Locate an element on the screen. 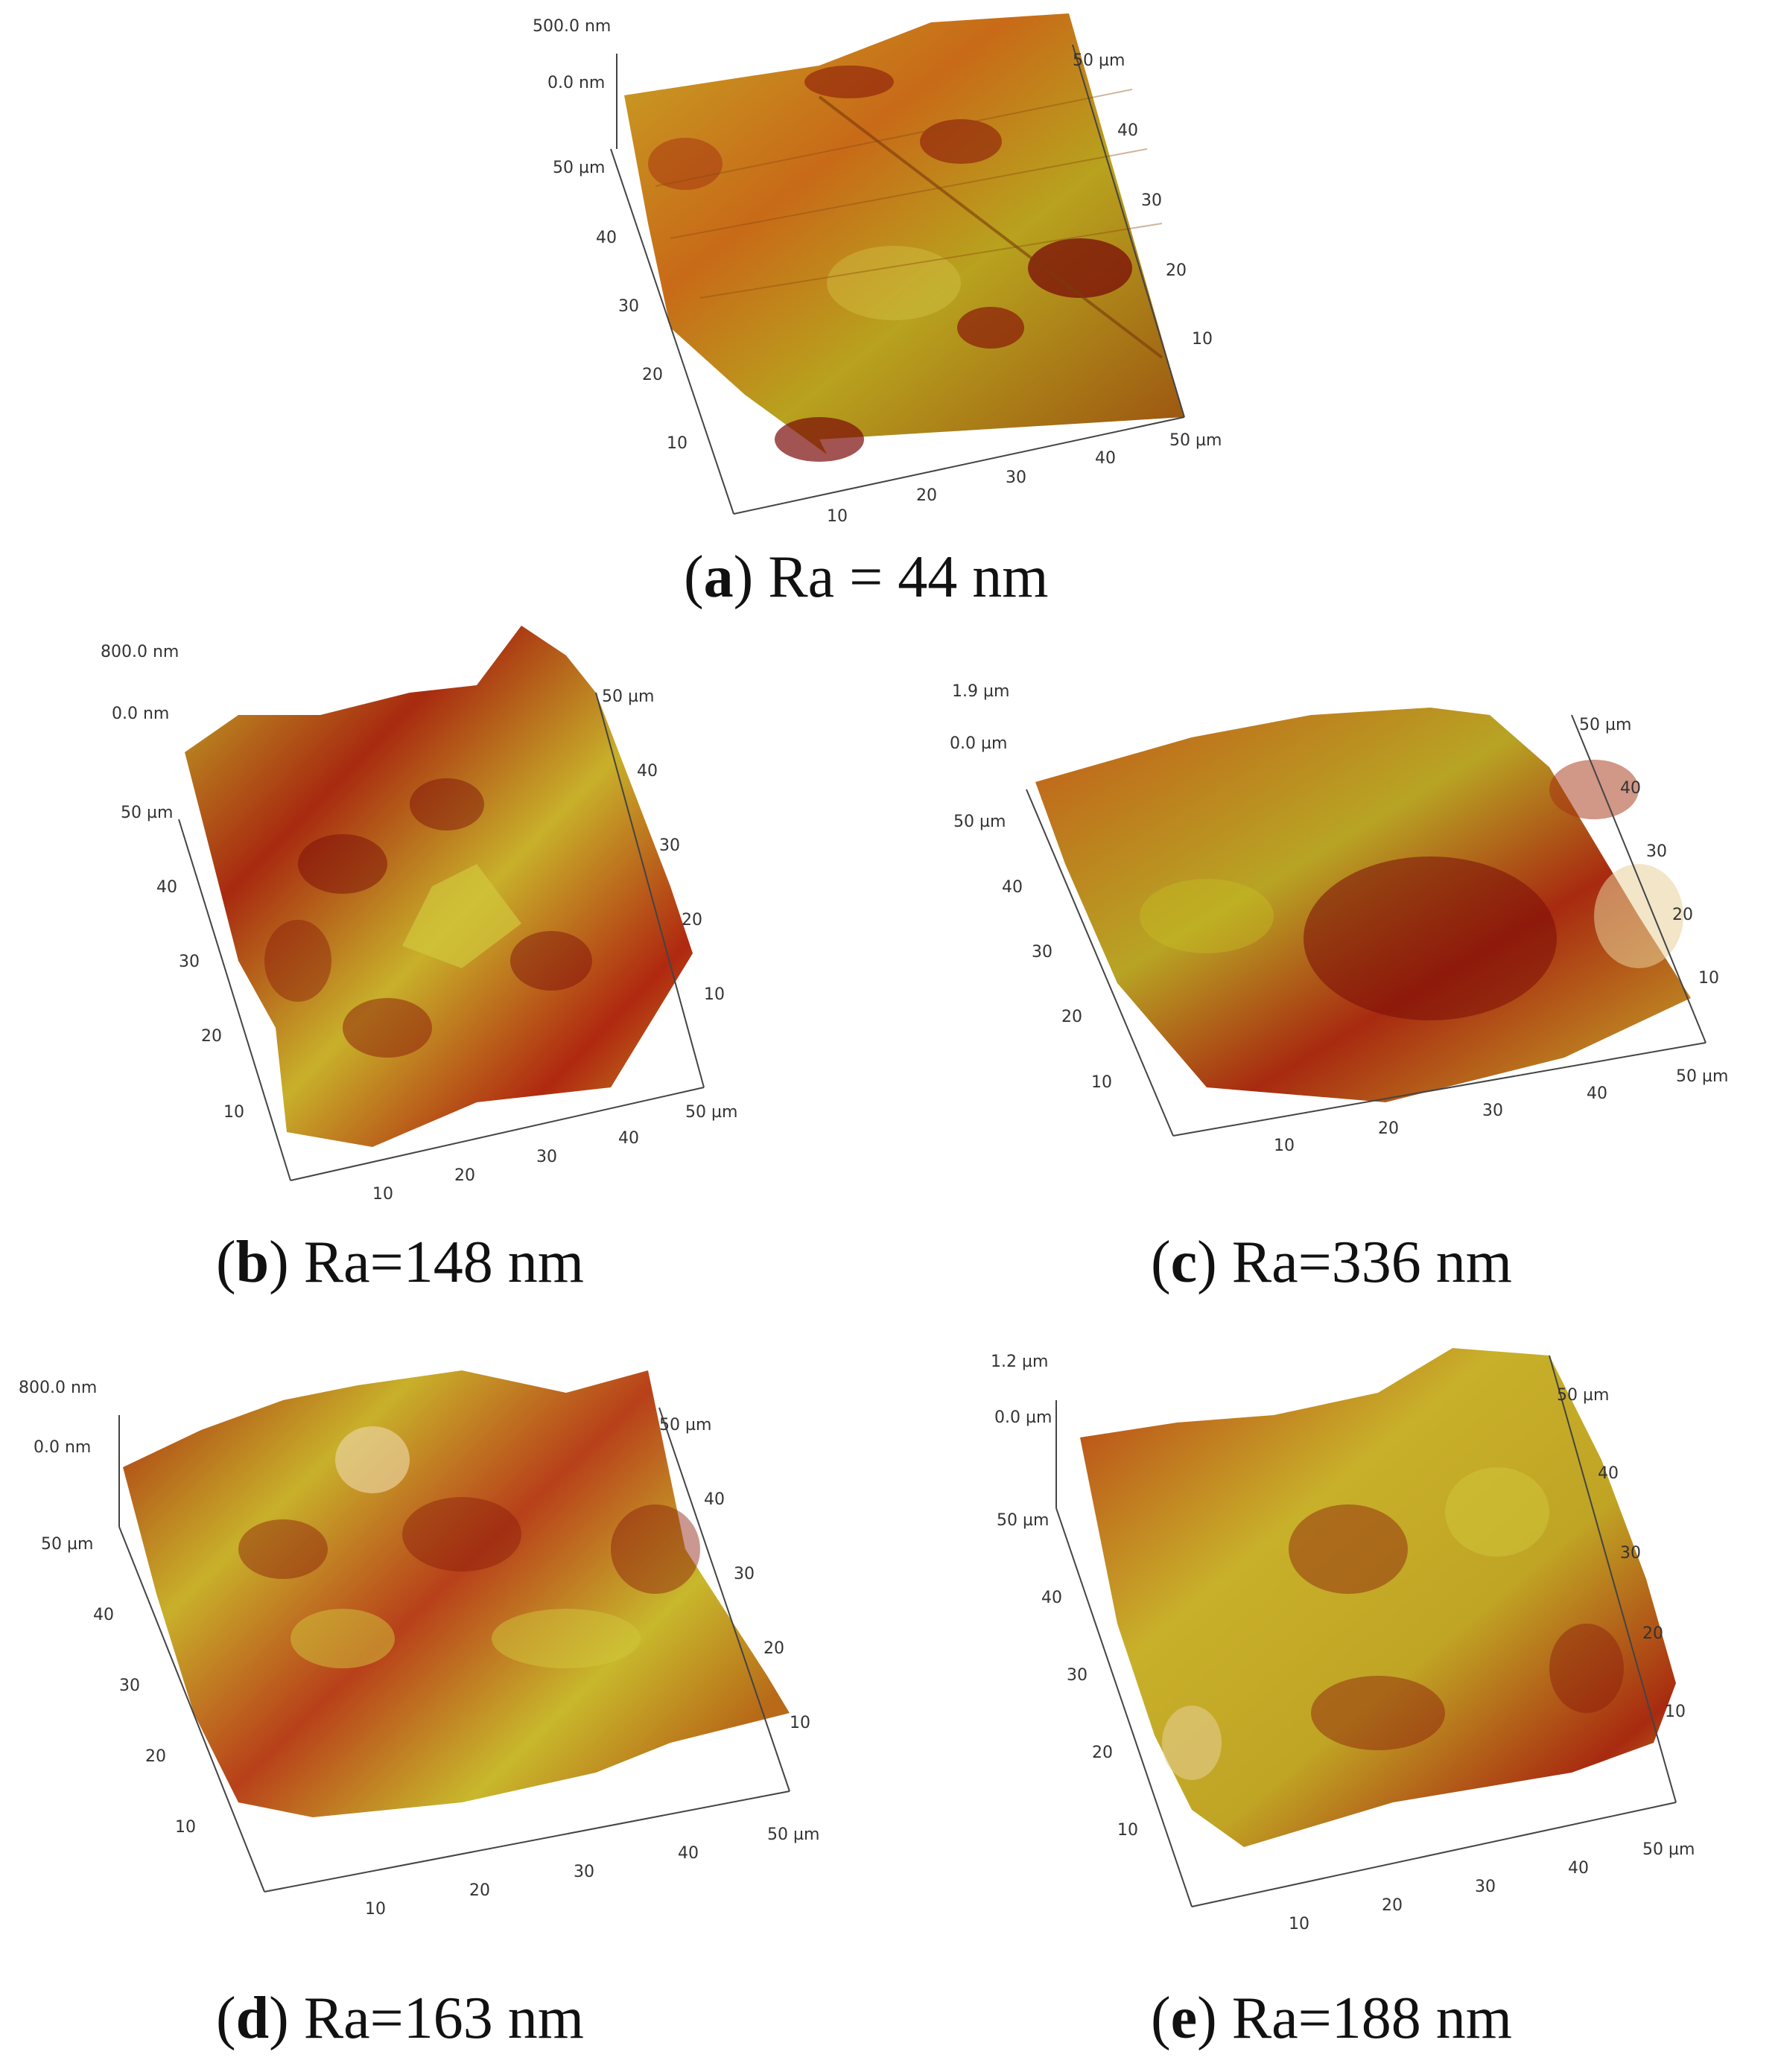 The height and width of the screenshot is (2072, 1778). y-tick-b-20: 20 is located at coordinates (211, 1036).